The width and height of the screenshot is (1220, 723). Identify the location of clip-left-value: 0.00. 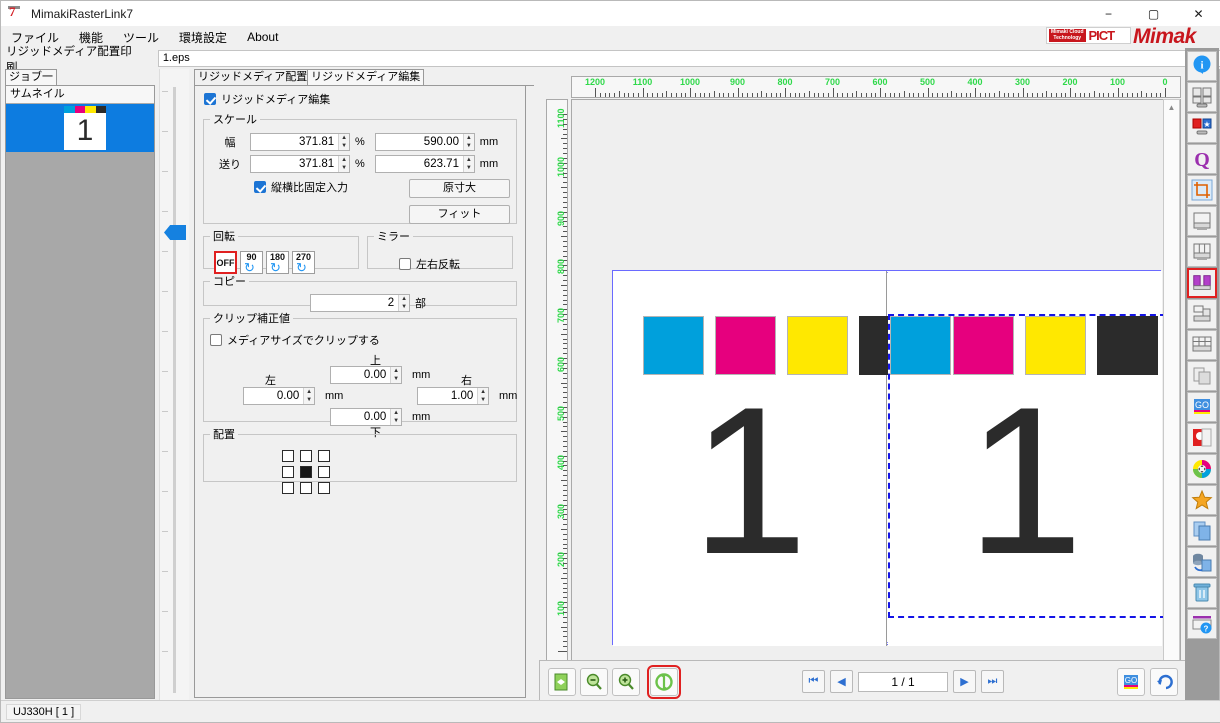
(274, 396).